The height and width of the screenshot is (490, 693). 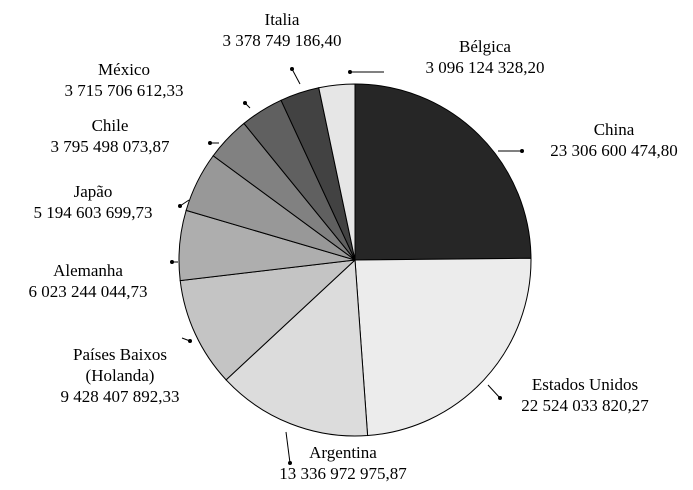 What do you see at coordinates (268, 320) in the screenshot?
I see `pie-slice-paises-baixos-holanda` at bounding box center [268, 320].